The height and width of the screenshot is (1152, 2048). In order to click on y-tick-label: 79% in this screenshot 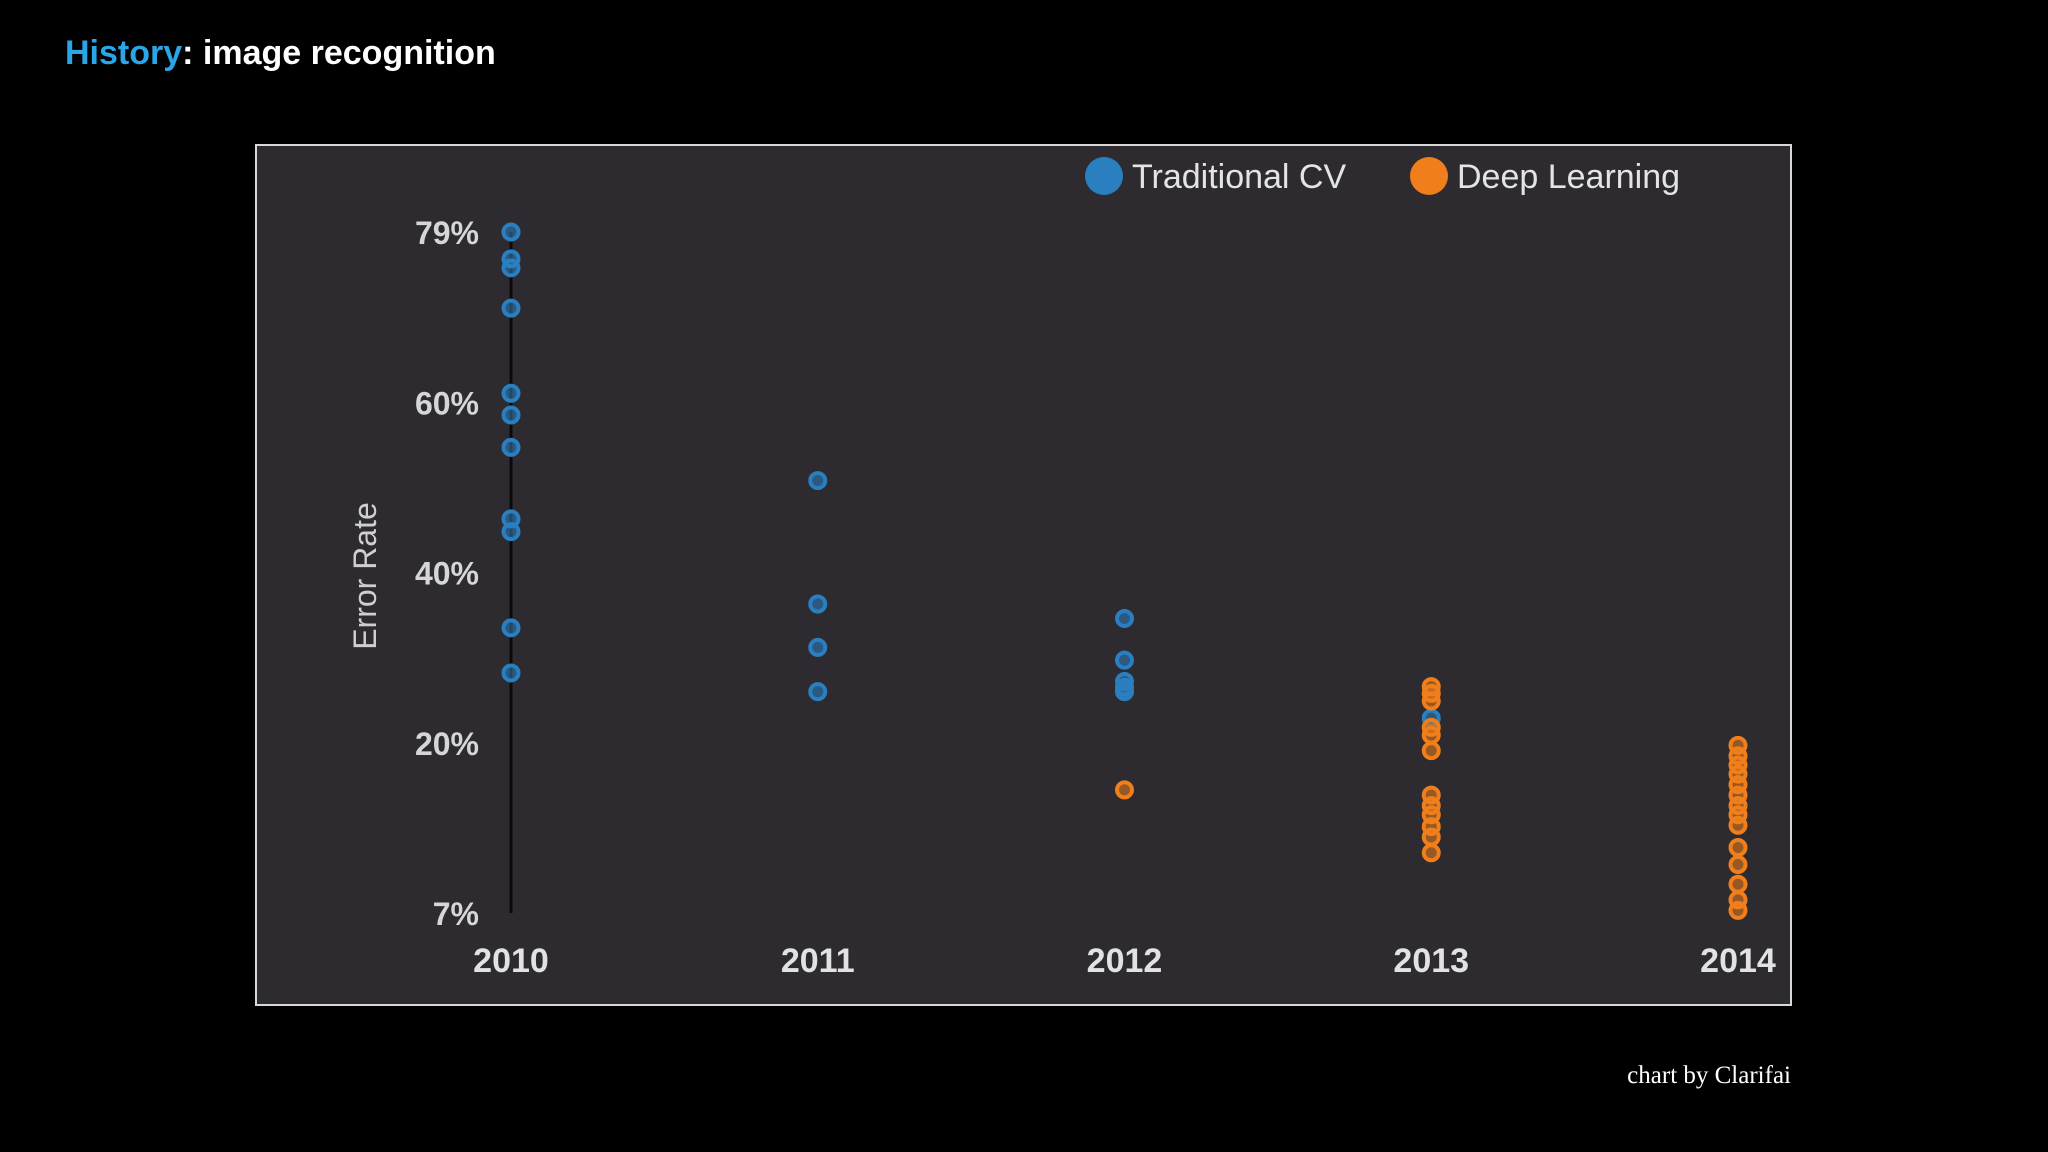, I will do `click(447, 233)`.